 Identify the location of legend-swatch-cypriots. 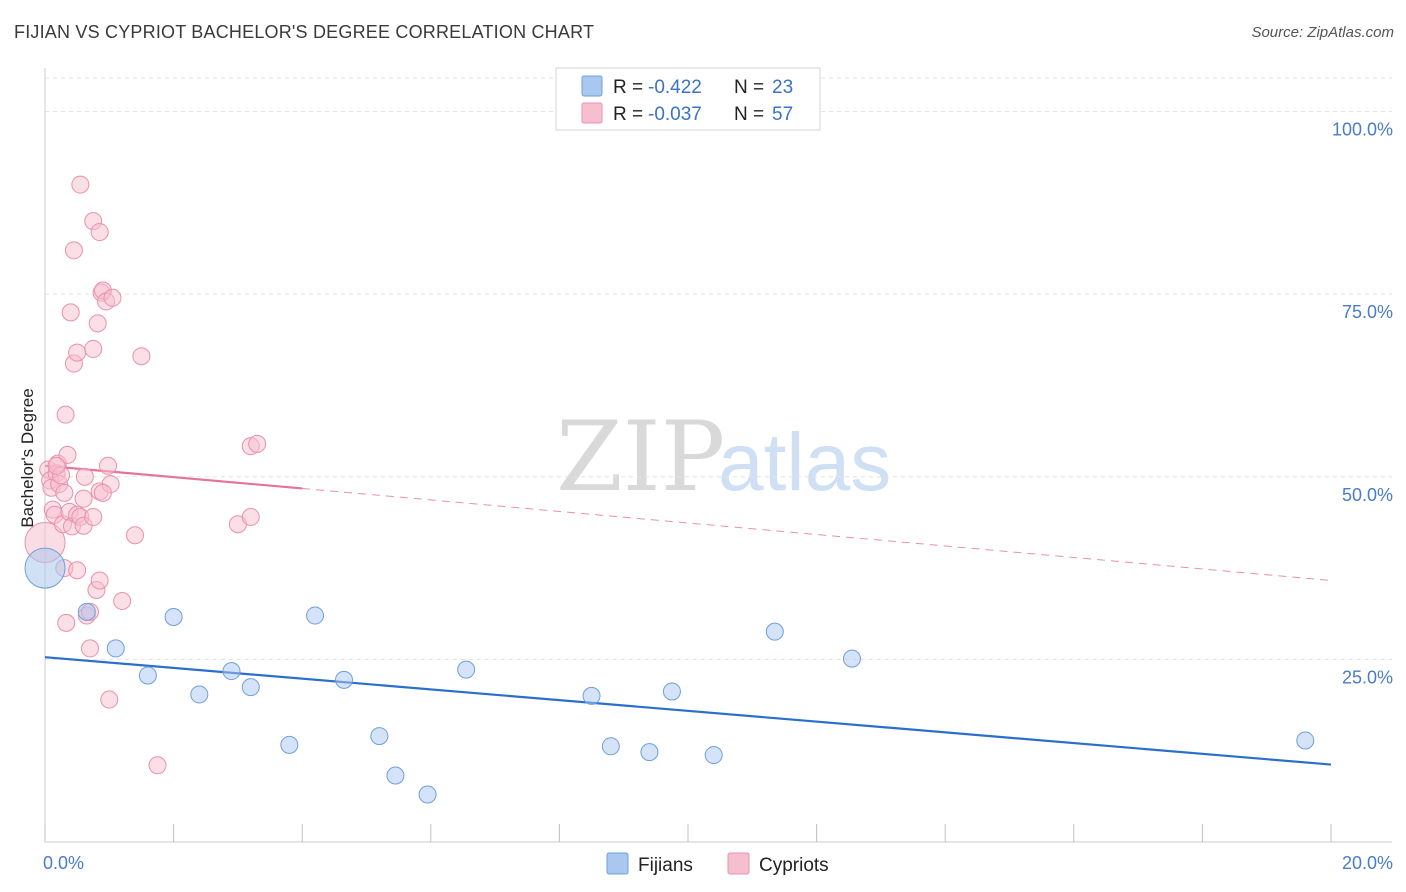
(592, 113).